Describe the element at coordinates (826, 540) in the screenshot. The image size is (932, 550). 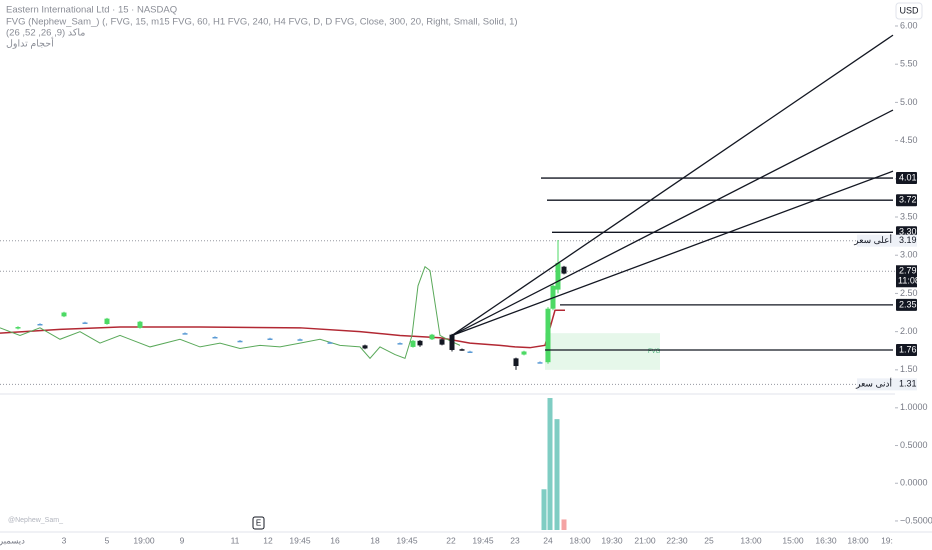
I see `time-label: 16:30` at that location.